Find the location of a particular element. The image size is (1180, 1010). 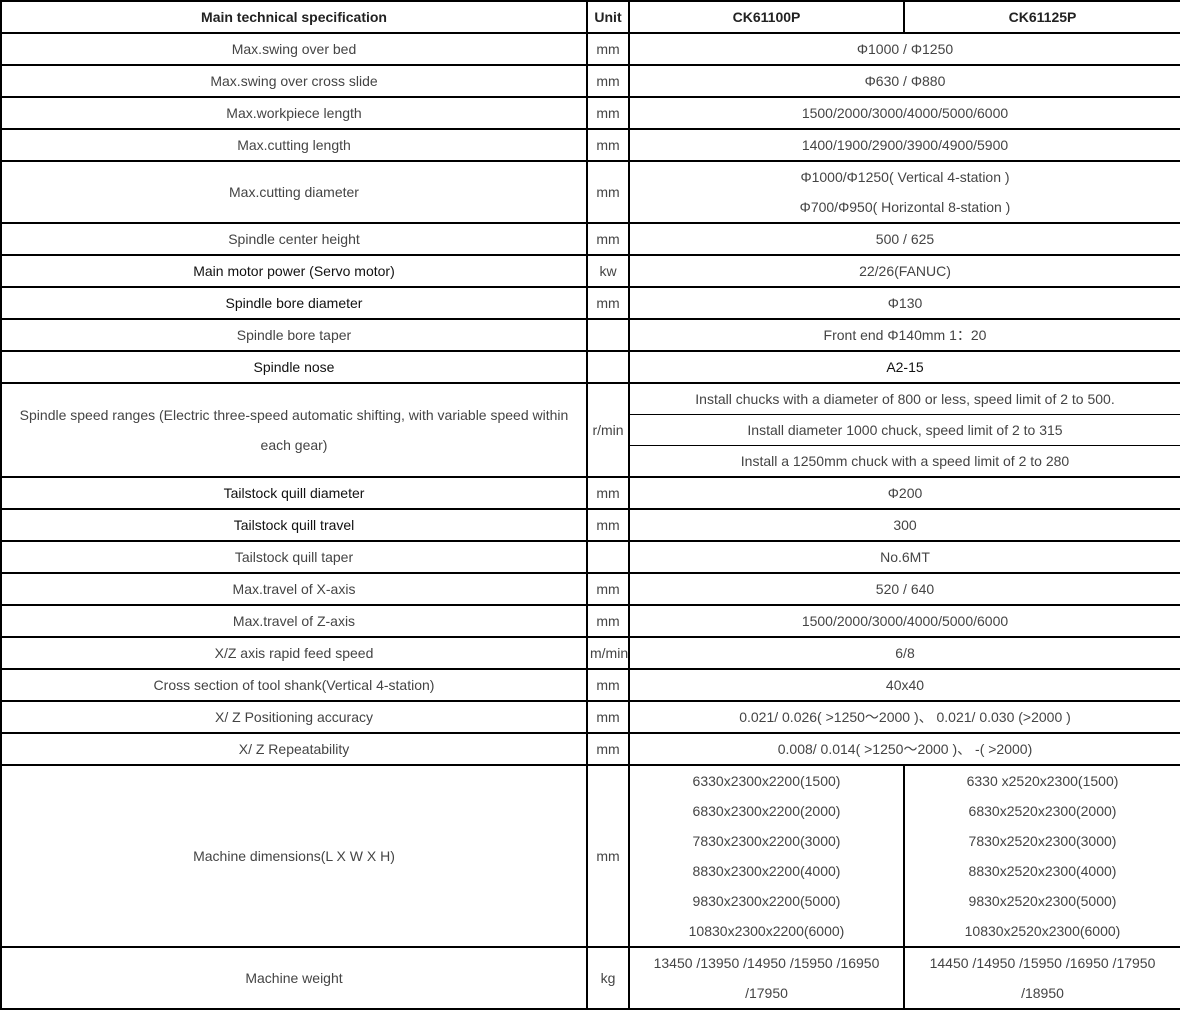

value-line: 9830x2520x2300(5000) is located at coordinates (1042, 901).